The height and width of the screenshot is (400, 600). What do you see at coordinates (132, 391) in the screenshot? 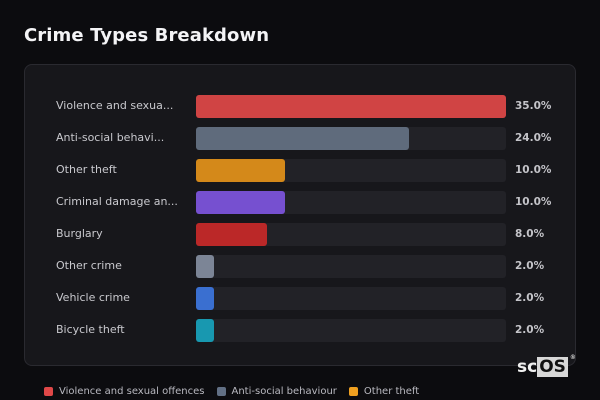
I see `legend-label: Violence and sexual offences` at bounding box center [132, 391].